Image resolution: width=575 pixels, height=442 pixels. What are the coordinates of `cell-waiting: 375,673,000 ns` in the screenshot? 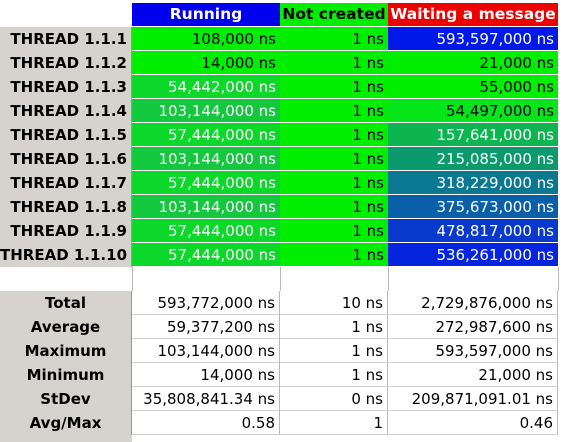 It's located at (473, 207).